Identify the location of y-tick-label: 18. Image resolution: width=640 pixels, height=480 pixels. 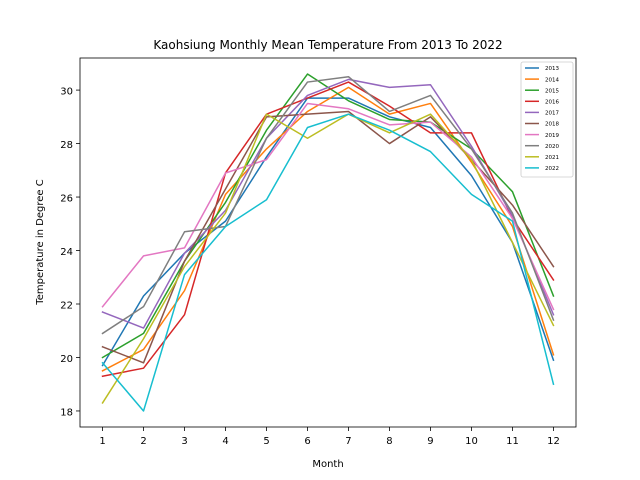
(66, 412).